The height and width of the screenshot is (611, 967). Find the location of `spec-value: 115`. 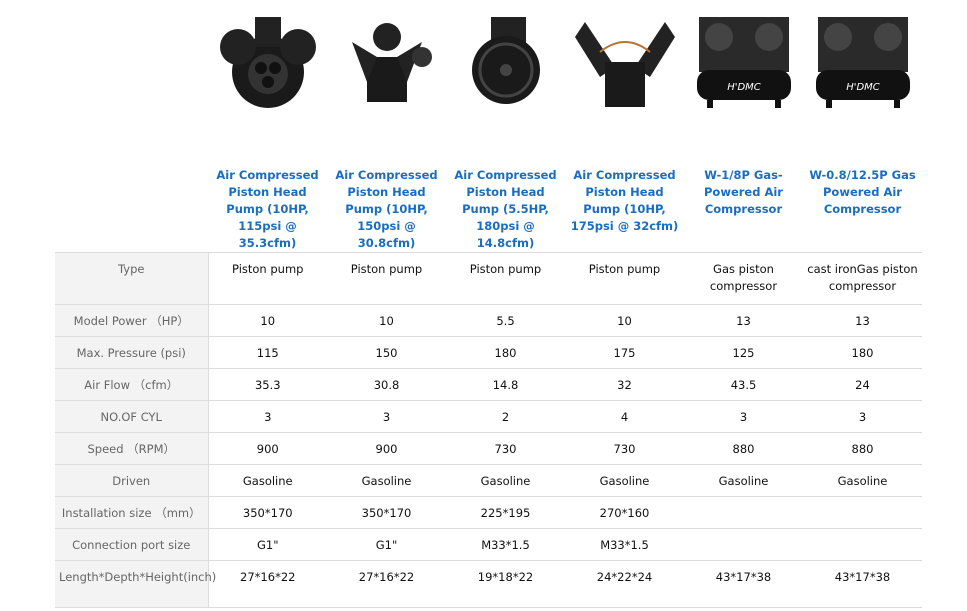

spec-value: 115 is located at coordinates (267, 352).